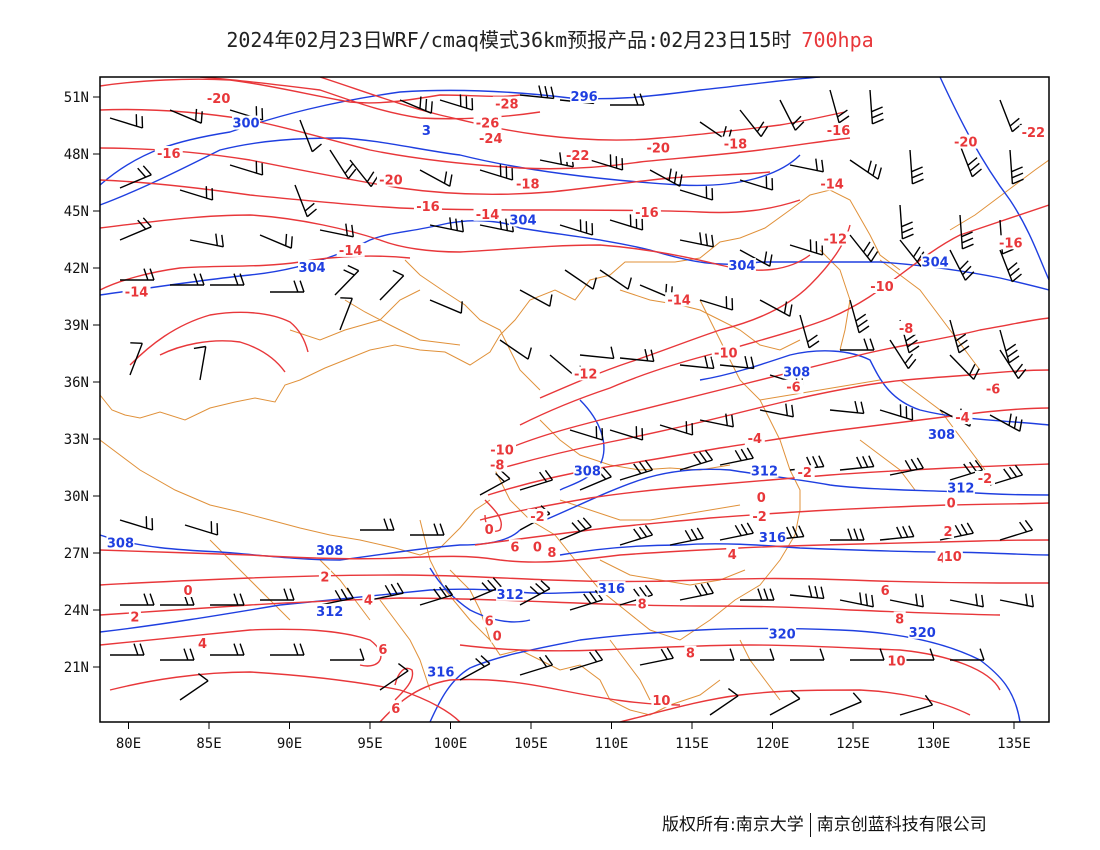 The image size is (1100, 850). I want to click on x-tick-label: 125E, so click(853, 744).